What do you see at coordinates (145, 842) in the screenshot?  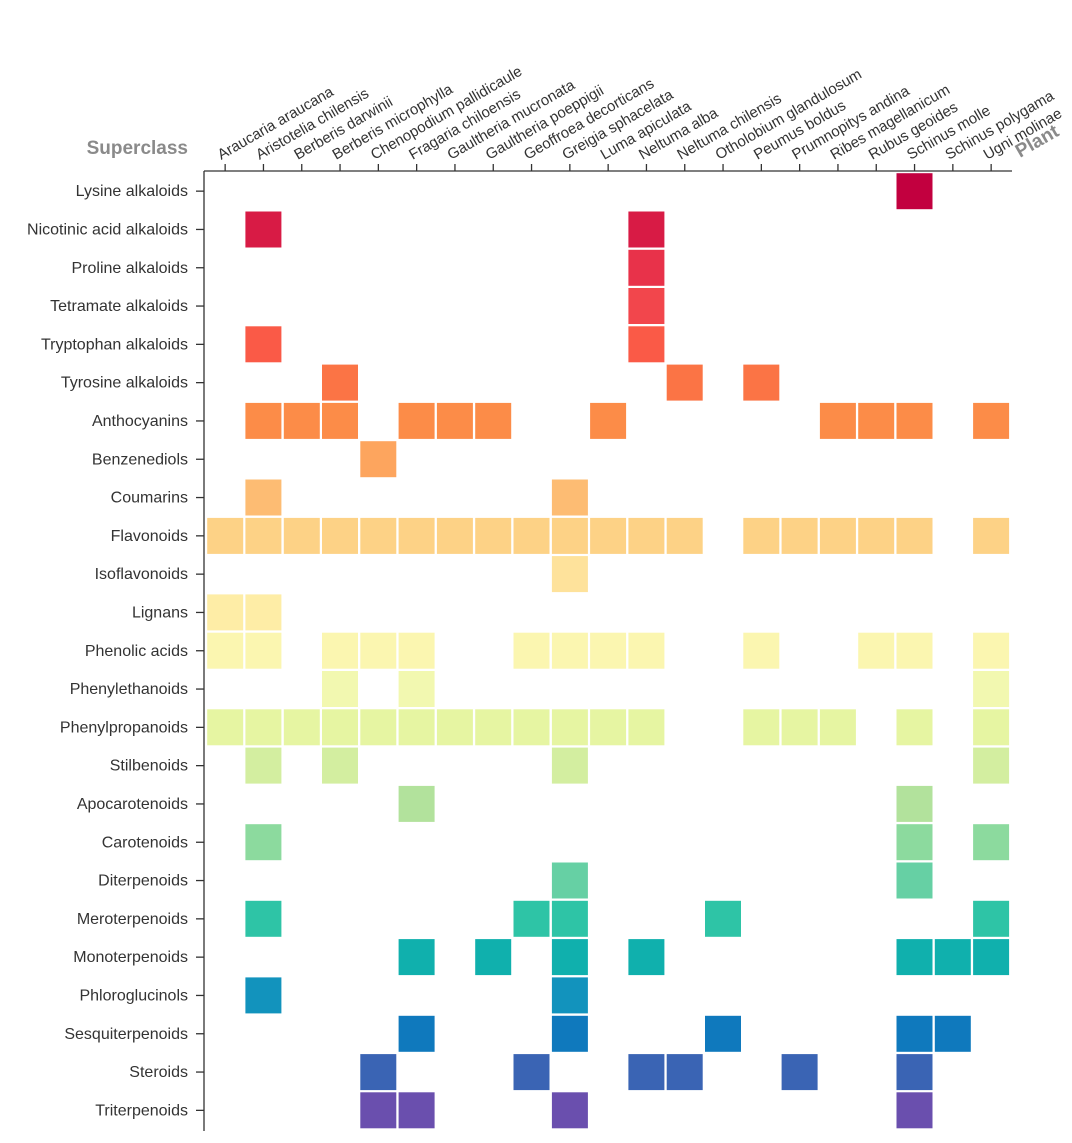 I see `row-label: Carotenoids` at bounding box center [145, 842].